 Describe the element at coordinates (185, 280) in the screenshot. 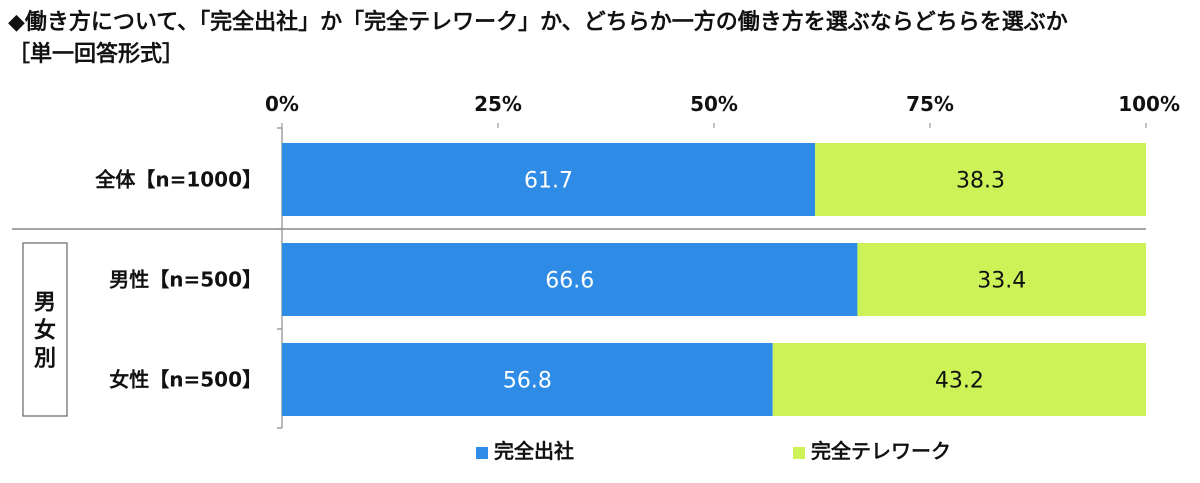

I see `category-label: 男性【n=500】` at that location.